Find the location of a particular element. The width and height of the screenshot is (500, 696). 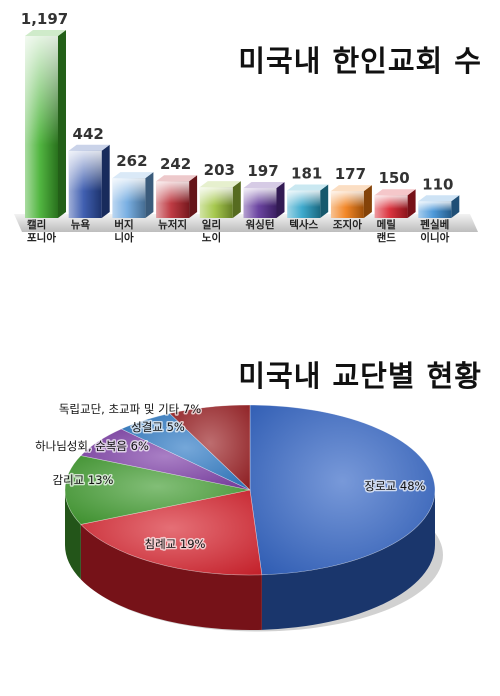

pie-label-halo: 하나님성회, 순복음 6% is located at coordinates (92, 446).